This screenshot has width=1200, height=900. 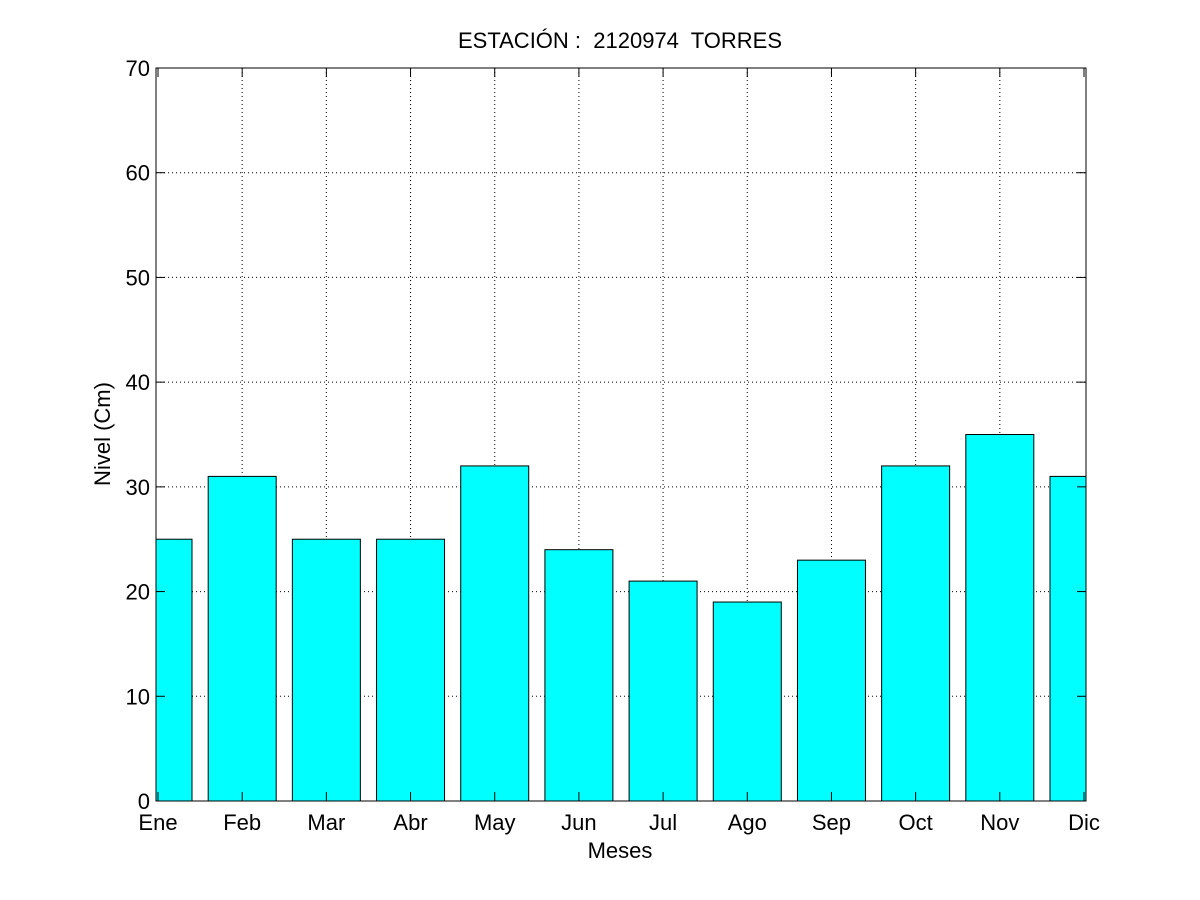 I want to click on x-tick-label-jul: Jul, so click(x=663, y=822).